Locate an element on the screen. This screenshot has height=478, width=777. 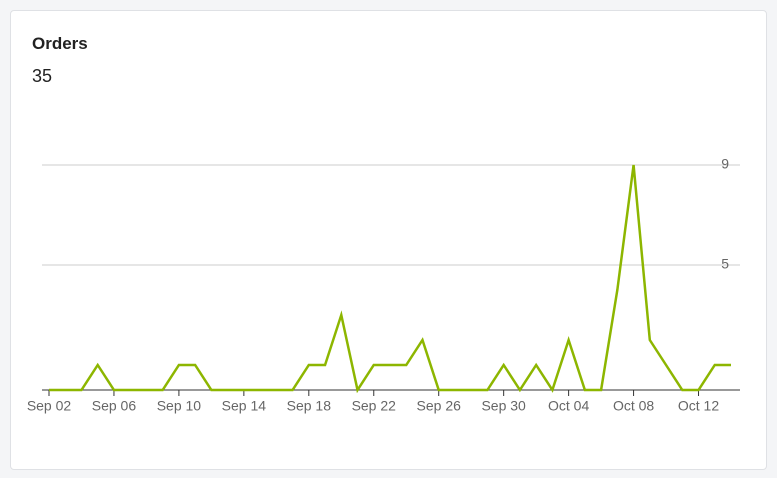
x-tick-label: Sep 06 is located at coordinates (114, 406).